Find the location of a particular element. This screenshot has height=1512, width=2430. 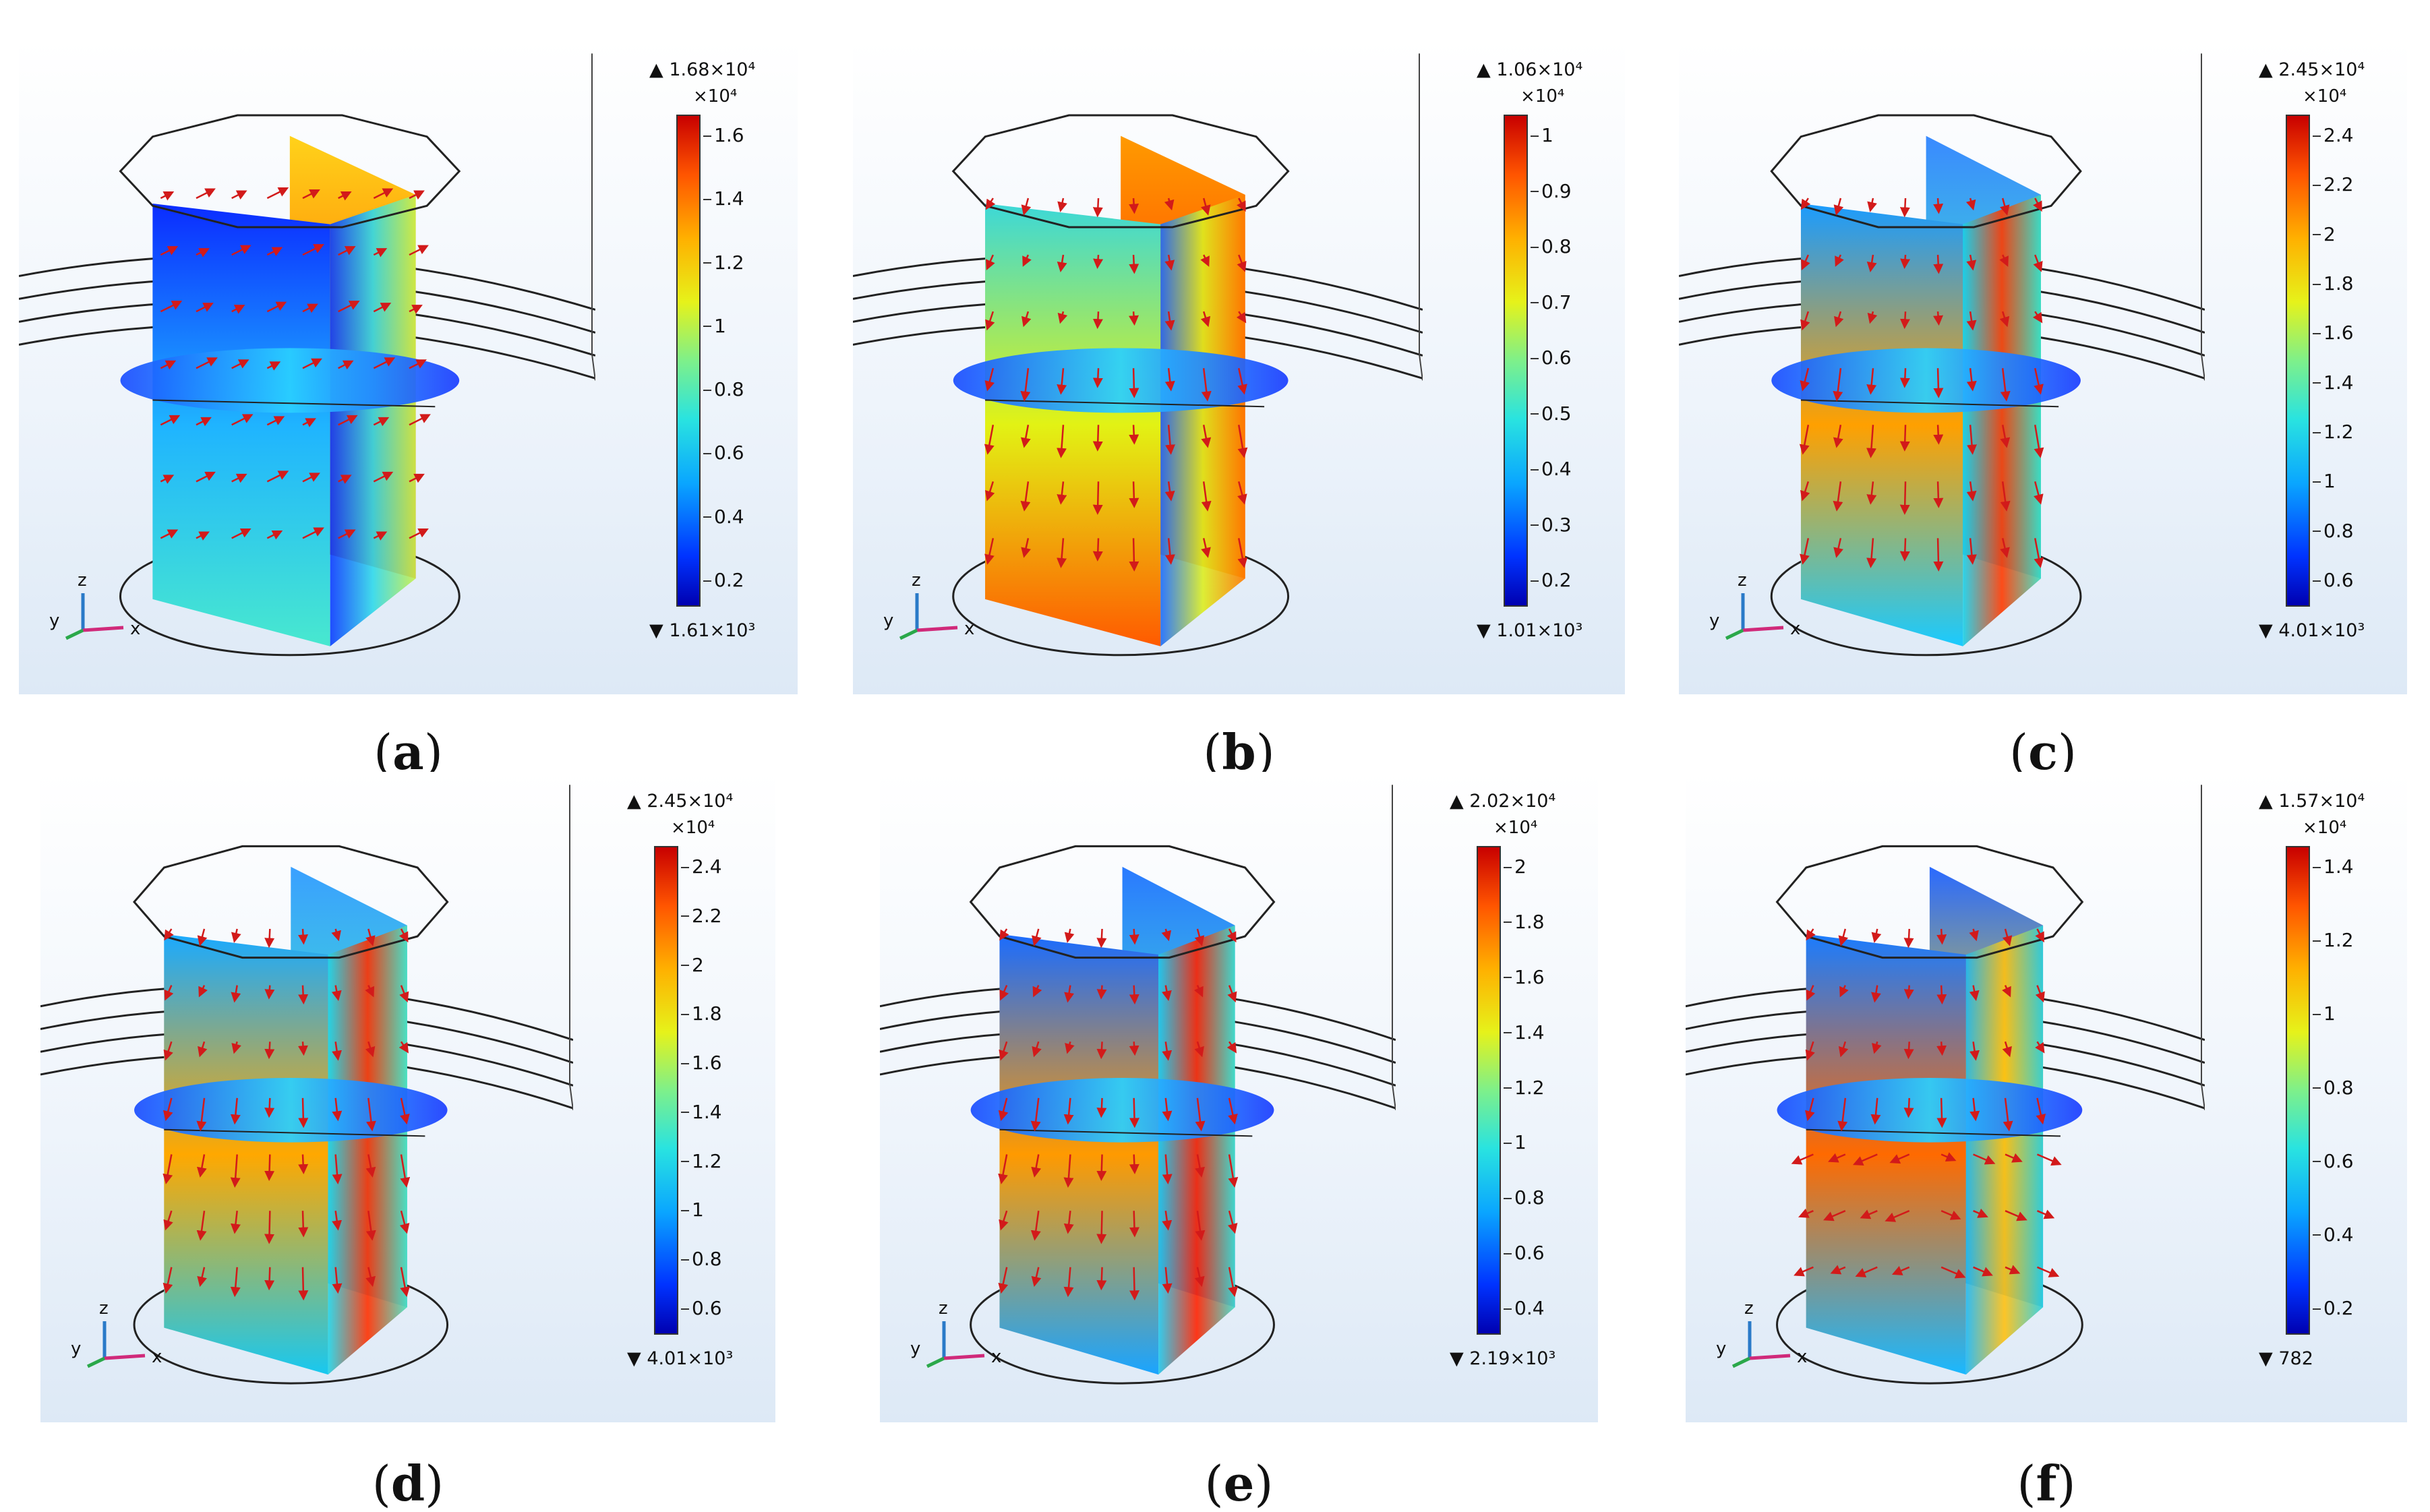

colorbar-multiplier: ×10⁴ is located at coordinates (1542, 96).